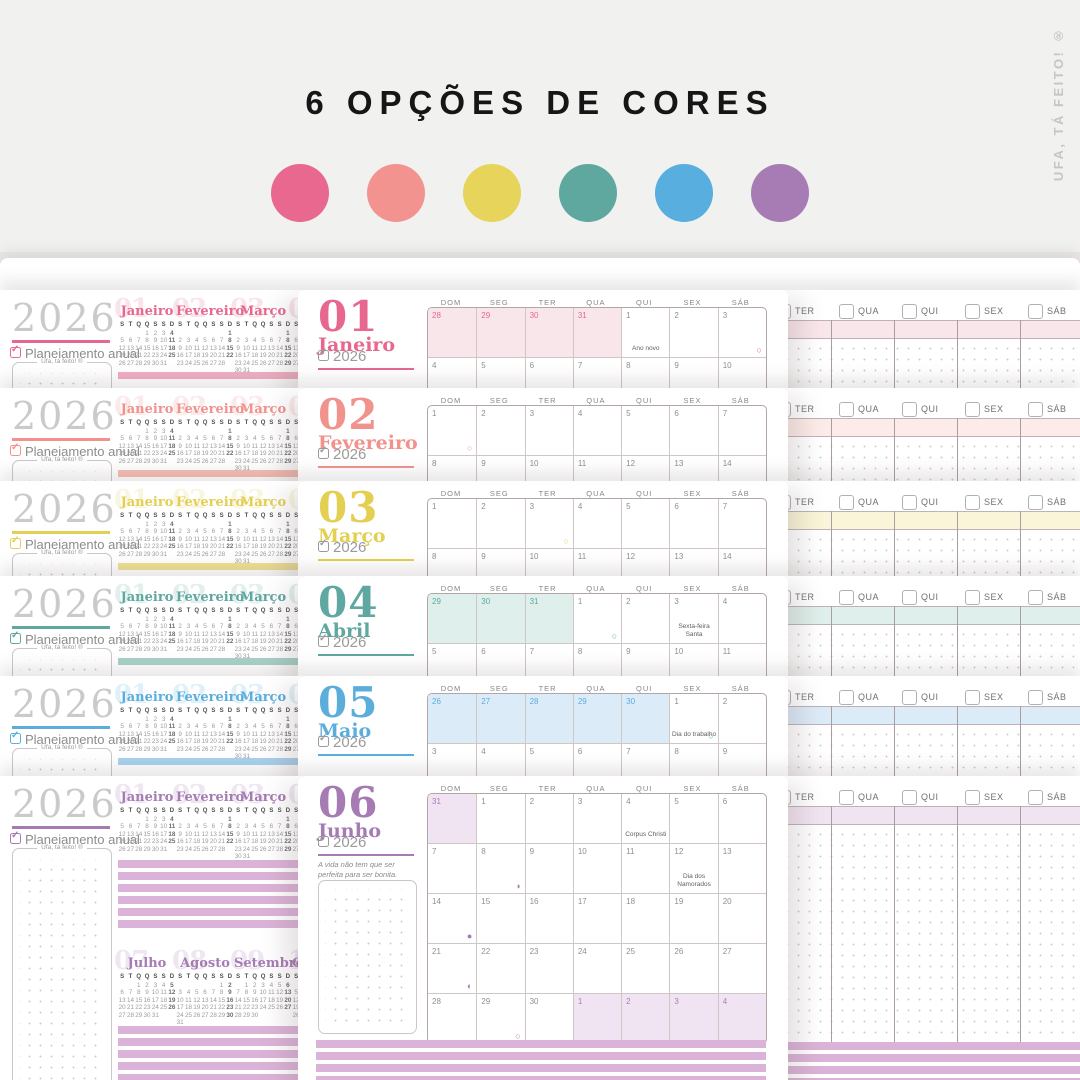 The image size is (1080, 1080). Describe the element at coordinates (548, 968) in the screenshot. I see `day-cell: 23` at that location.